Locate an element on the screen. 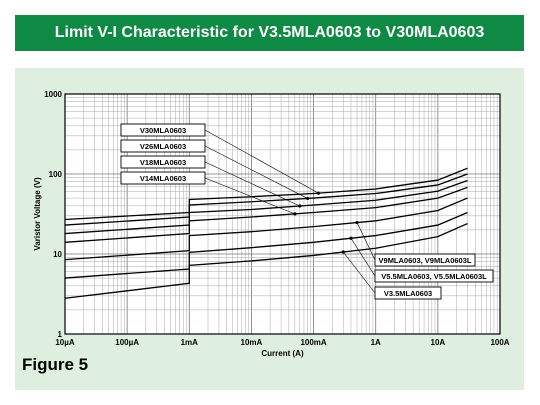  x-tick-label: 100mA is located at coordinates (313, 342).